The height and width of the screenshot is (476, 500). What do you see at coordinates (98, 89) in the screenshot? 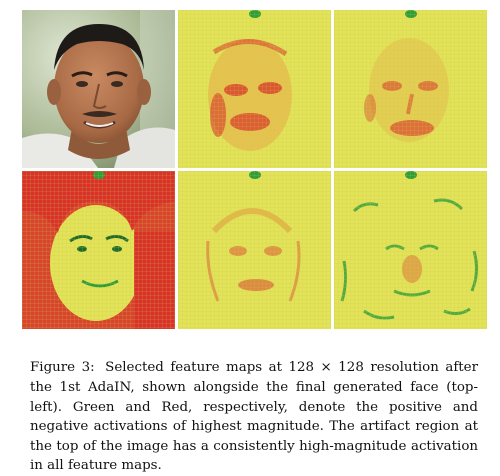
I see `generated-face-image` at bounding box center [98, 89].